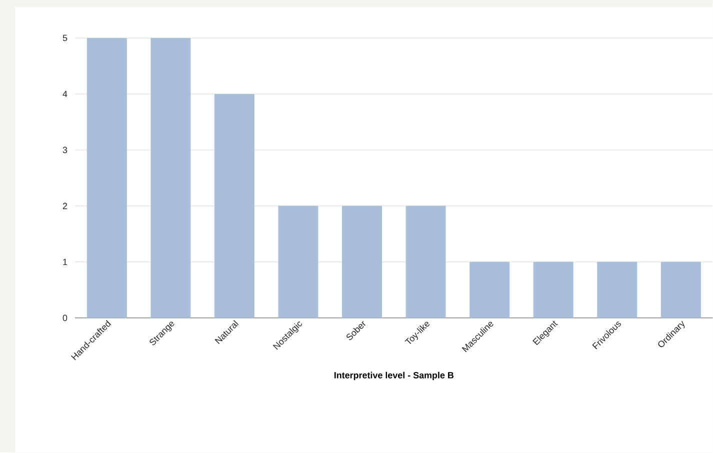 The image size is (713, 453). What do you see at coordinates (65, 38) in the screenshot?
I see `y-tick-label: 5` at bounding box center [65, 38].